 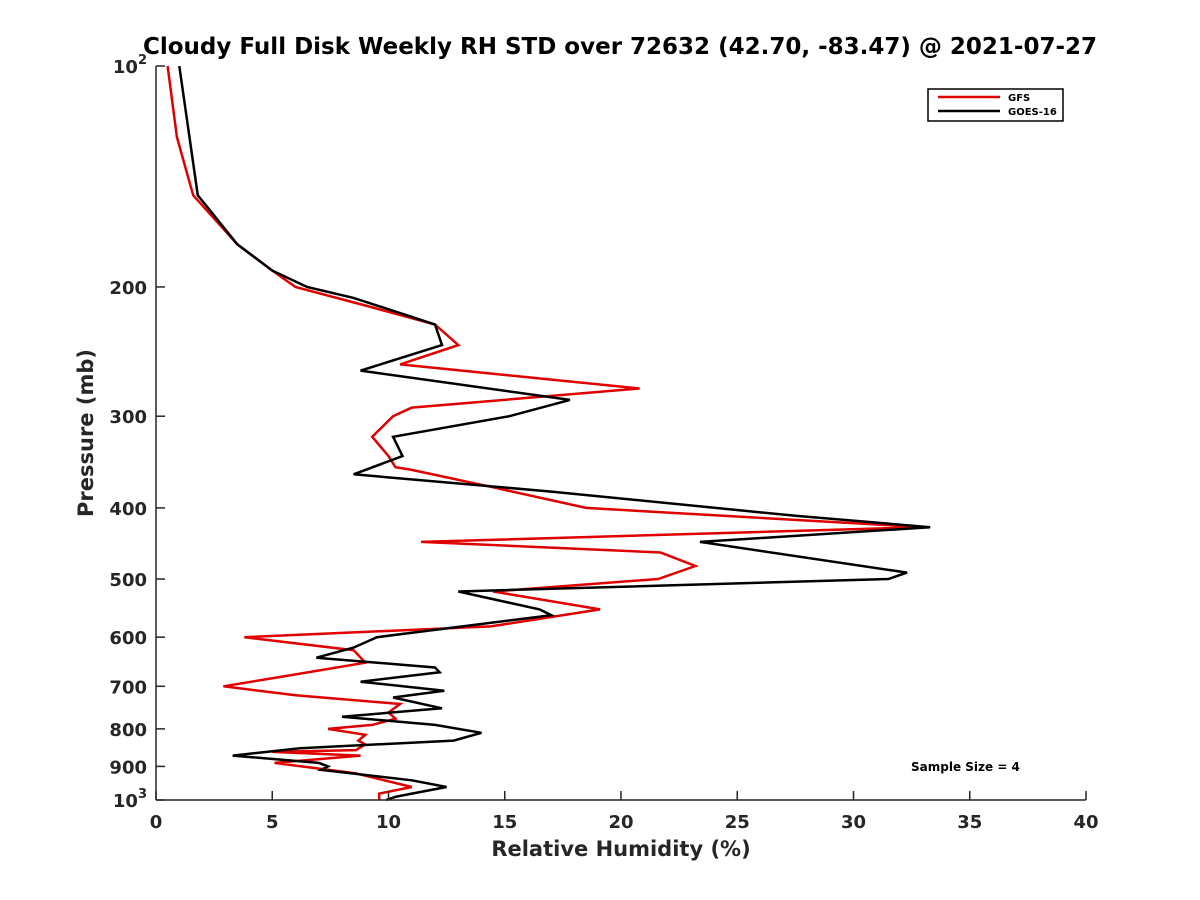 I want to click on y-tick-label: 10³, so click(x=130, y=799).